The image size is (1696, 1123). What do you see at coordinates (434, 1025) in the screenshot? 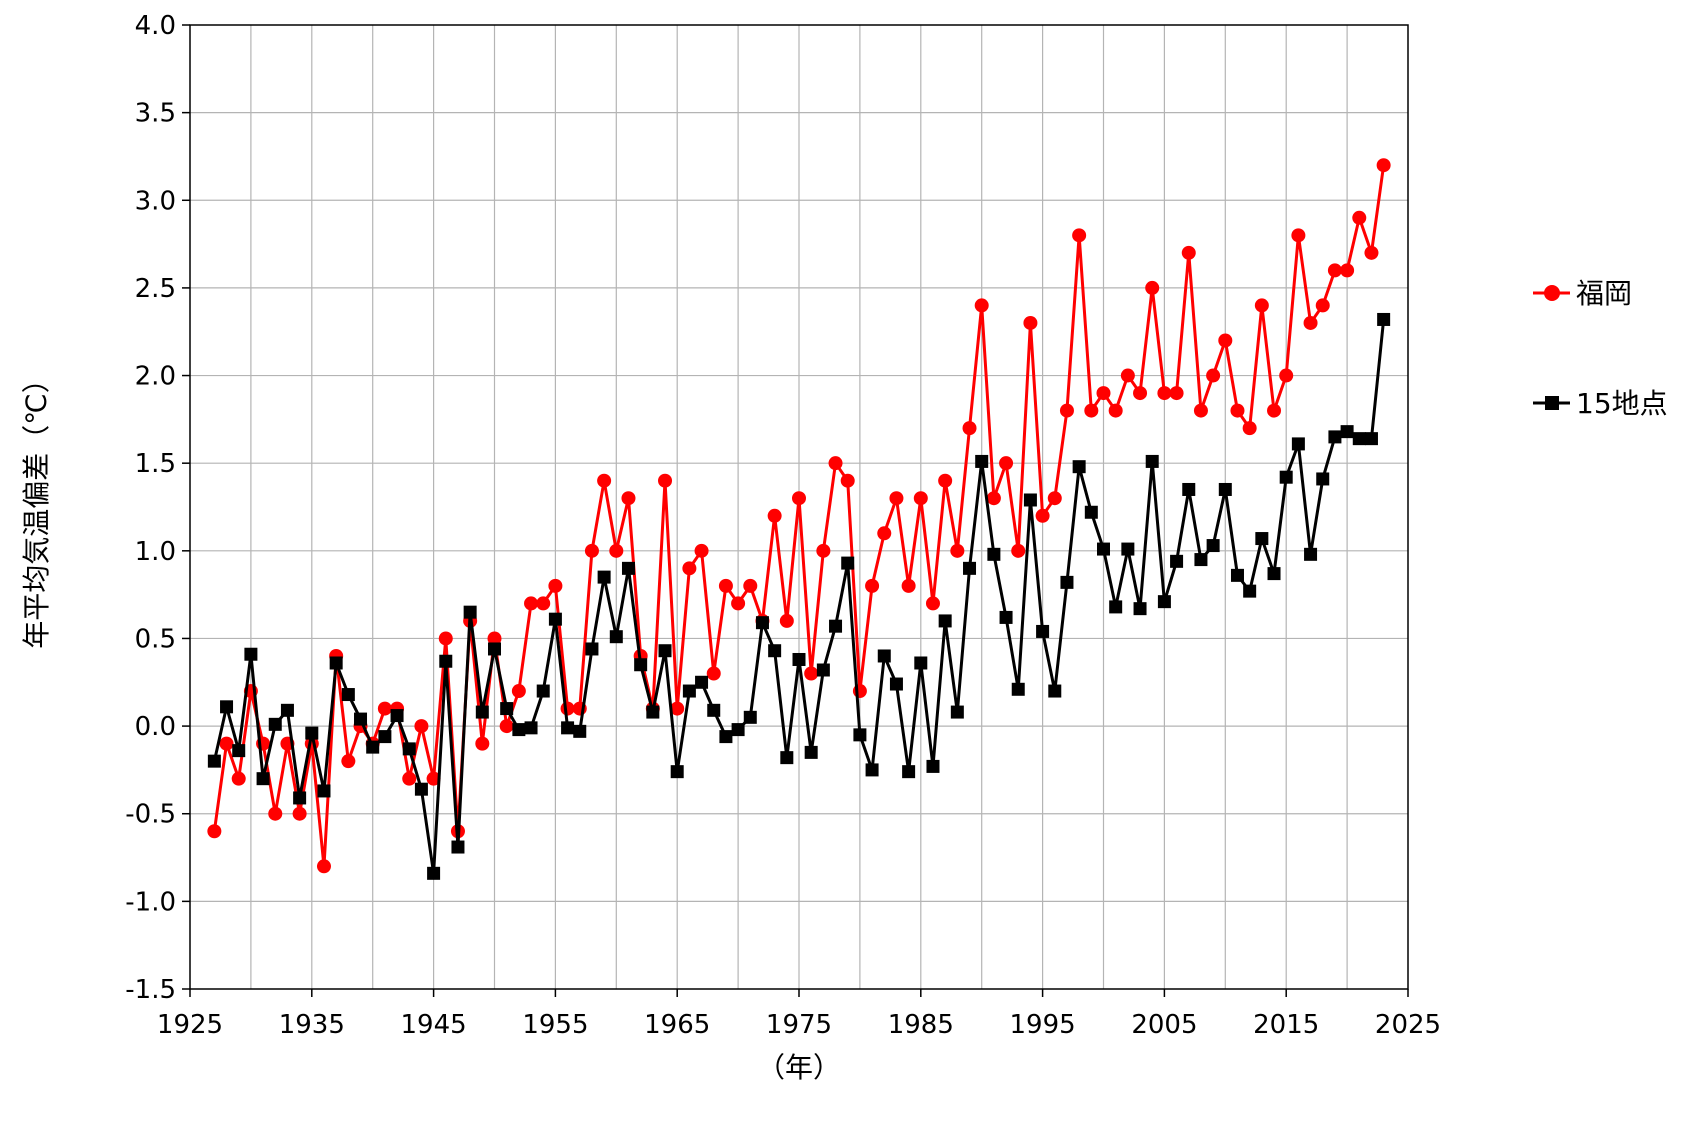
I see `x-tick-label: 1945` at bounding box center [434, 1025].